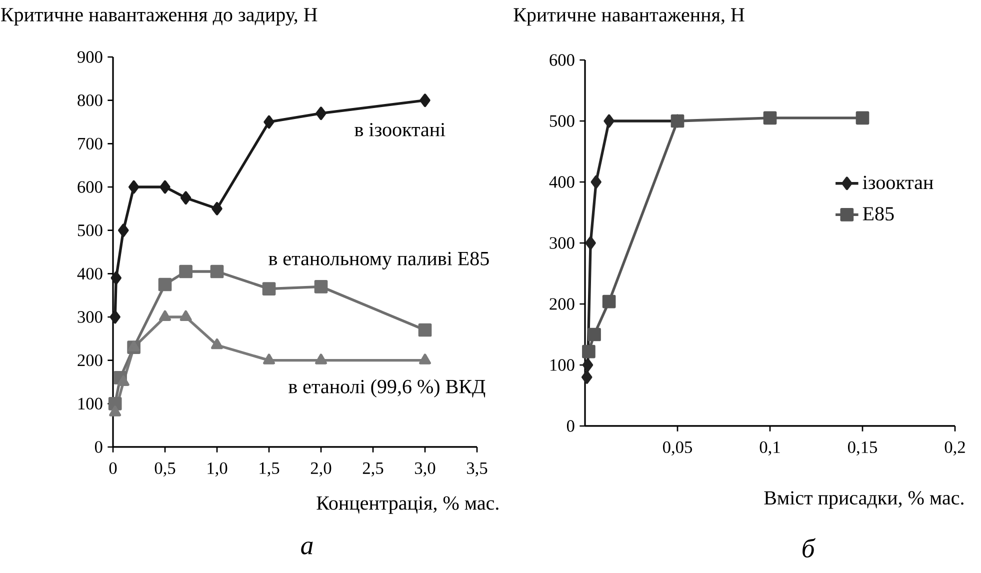 This screenshot has width=981, height=573. I want to click on y-axis-title: Критичне навантаження, Н, so click(629, 17).